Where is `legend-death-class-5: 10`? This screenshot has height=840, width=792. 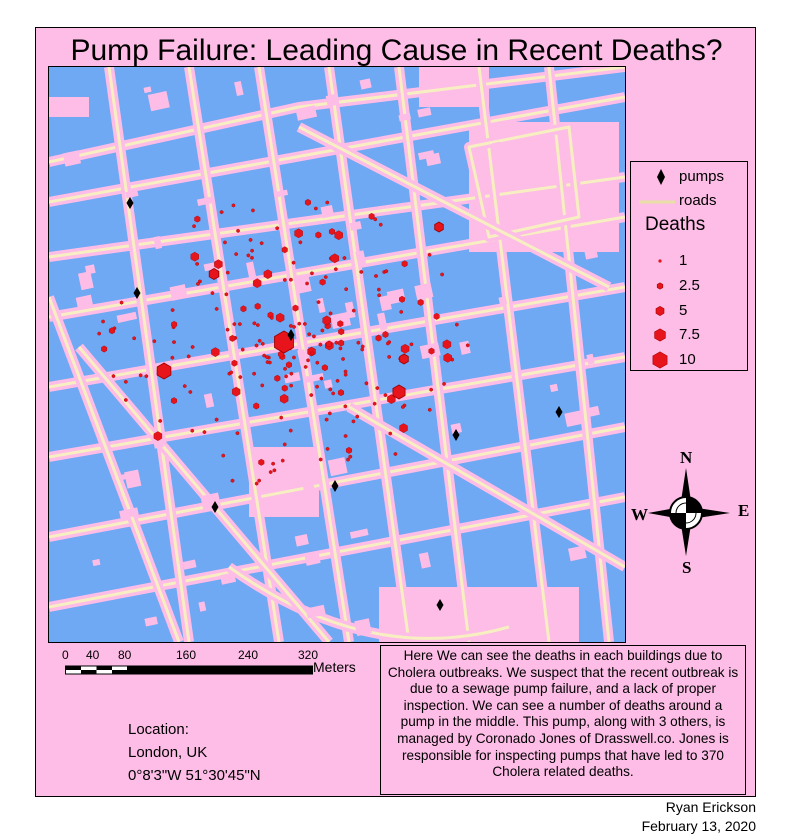 legend-death-class-5: 10 is located at coordinates (689, 360).